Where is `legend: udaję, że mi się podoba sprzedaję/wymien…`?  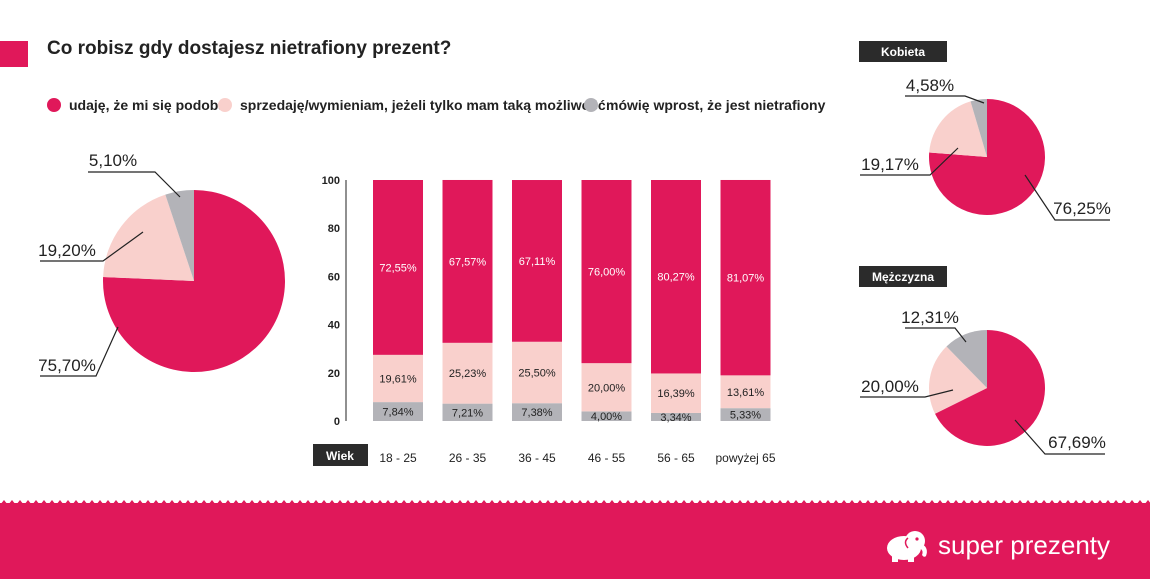 legend: udaję, że mi się podoba sprzedaję/wymien… is located at coordinates (412, 109).